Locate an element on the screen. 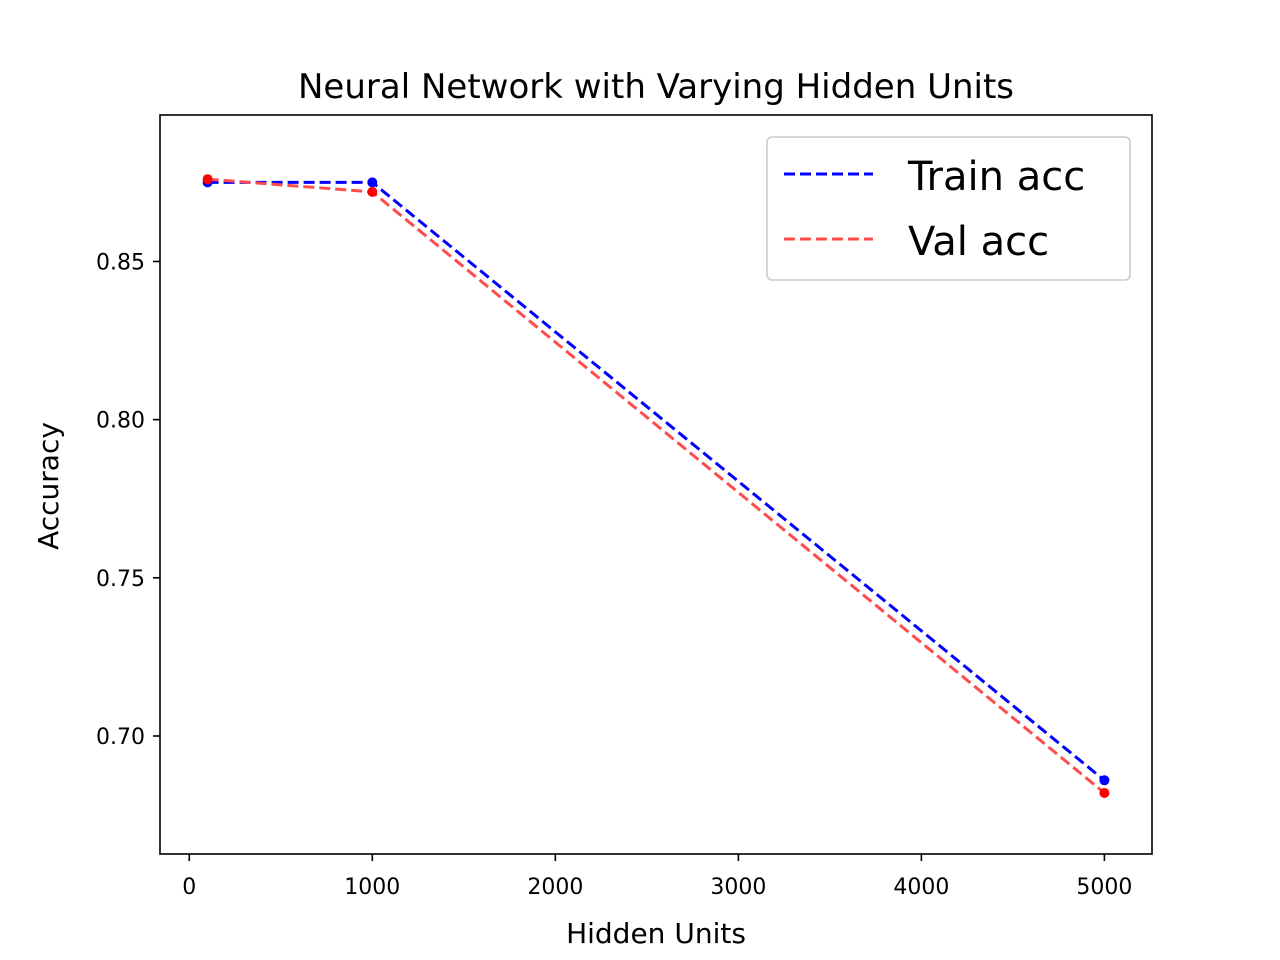  legend-label-train: Train acc is located at coordinates (996, 177).